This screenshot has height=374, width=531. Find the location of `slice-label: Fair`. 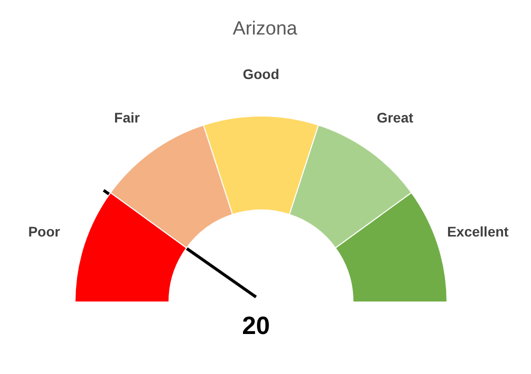

slice-label: Fair is located at coordinates (127, 118).